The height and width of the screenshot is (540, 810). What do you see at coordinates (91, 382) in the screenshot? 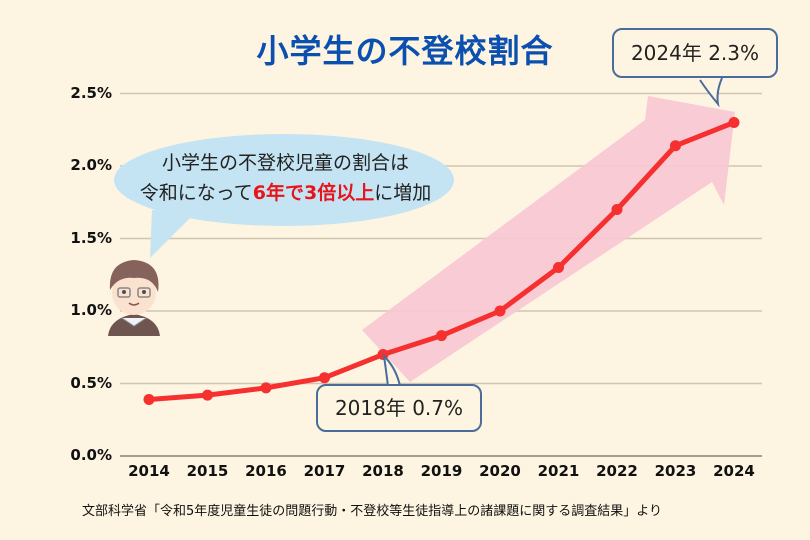
I see `y-tick-label: 0.5%` at bounding box center [91, 382].